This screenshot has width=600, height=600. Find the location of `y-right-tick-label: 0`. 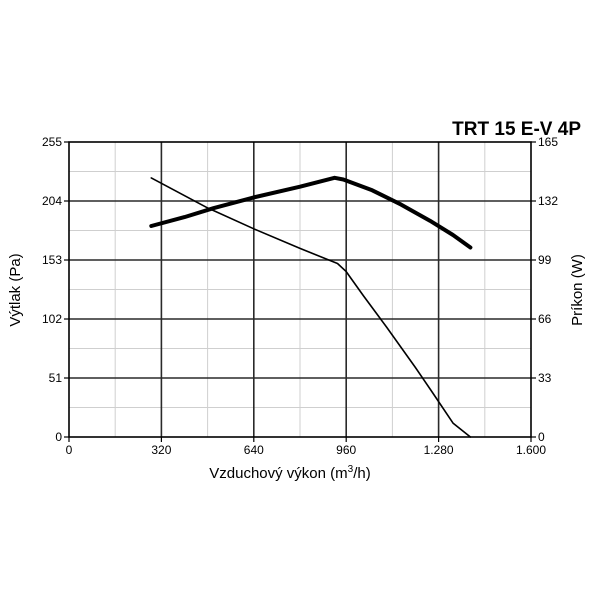

y-right-tick-label: 0 is located at coordinates (541, 437).